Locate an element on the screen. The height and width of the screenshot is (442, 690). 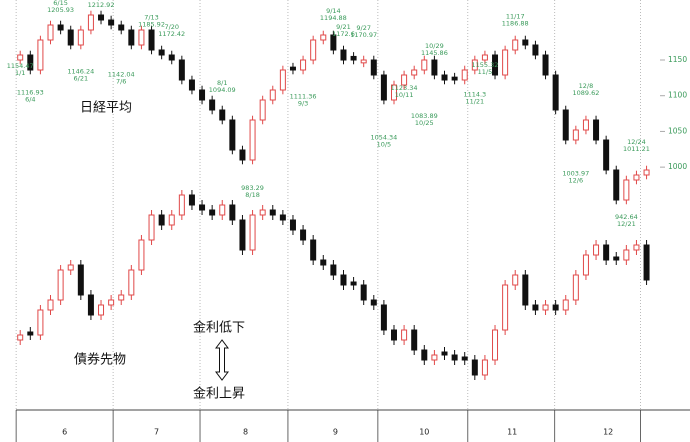
annotation-value: 1116.93 is located at coordinates (30, 93).